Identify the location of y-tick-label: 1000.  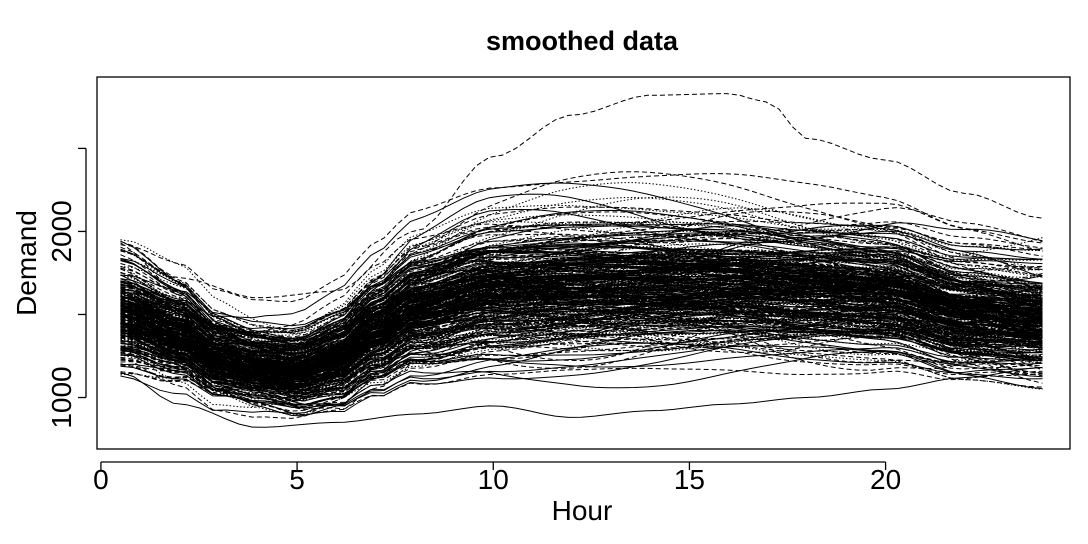
(61, 397).